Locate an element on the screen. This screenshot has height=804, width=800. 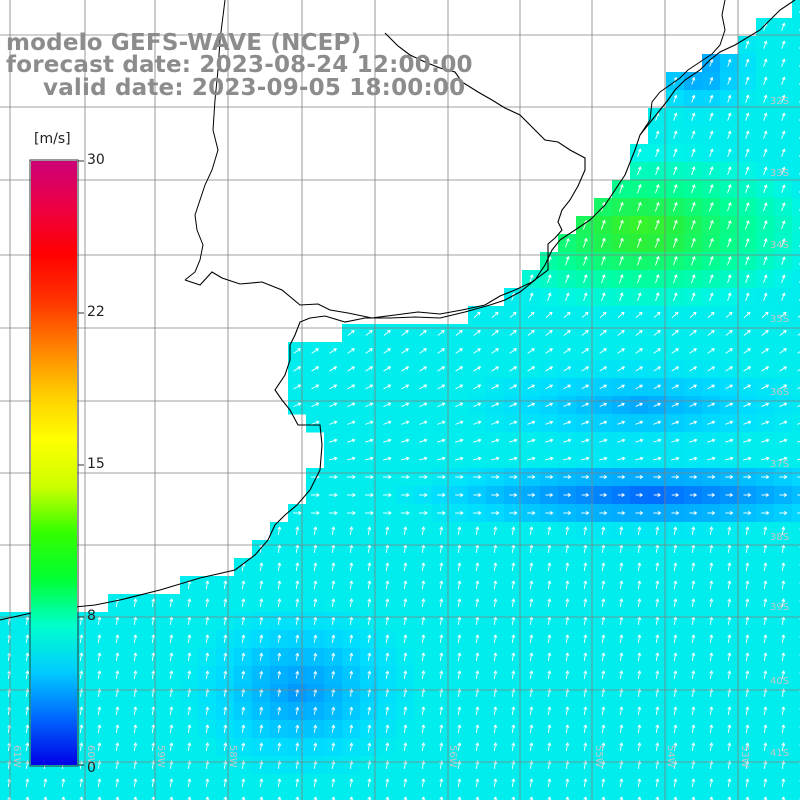
colorbar-unit-label: [m/s] is located at coordinates (52, 139).